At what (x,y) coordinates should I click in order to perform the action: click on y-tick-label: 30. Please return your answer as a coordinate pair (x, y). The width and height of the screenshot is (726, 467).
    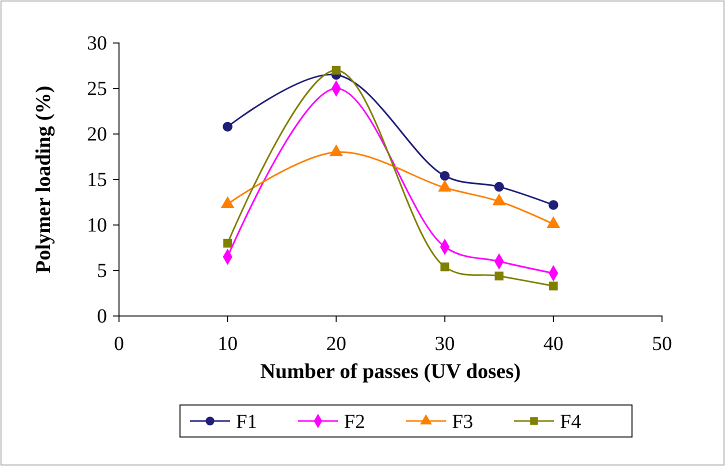
    Looking at the image, I should click on (97, 43).